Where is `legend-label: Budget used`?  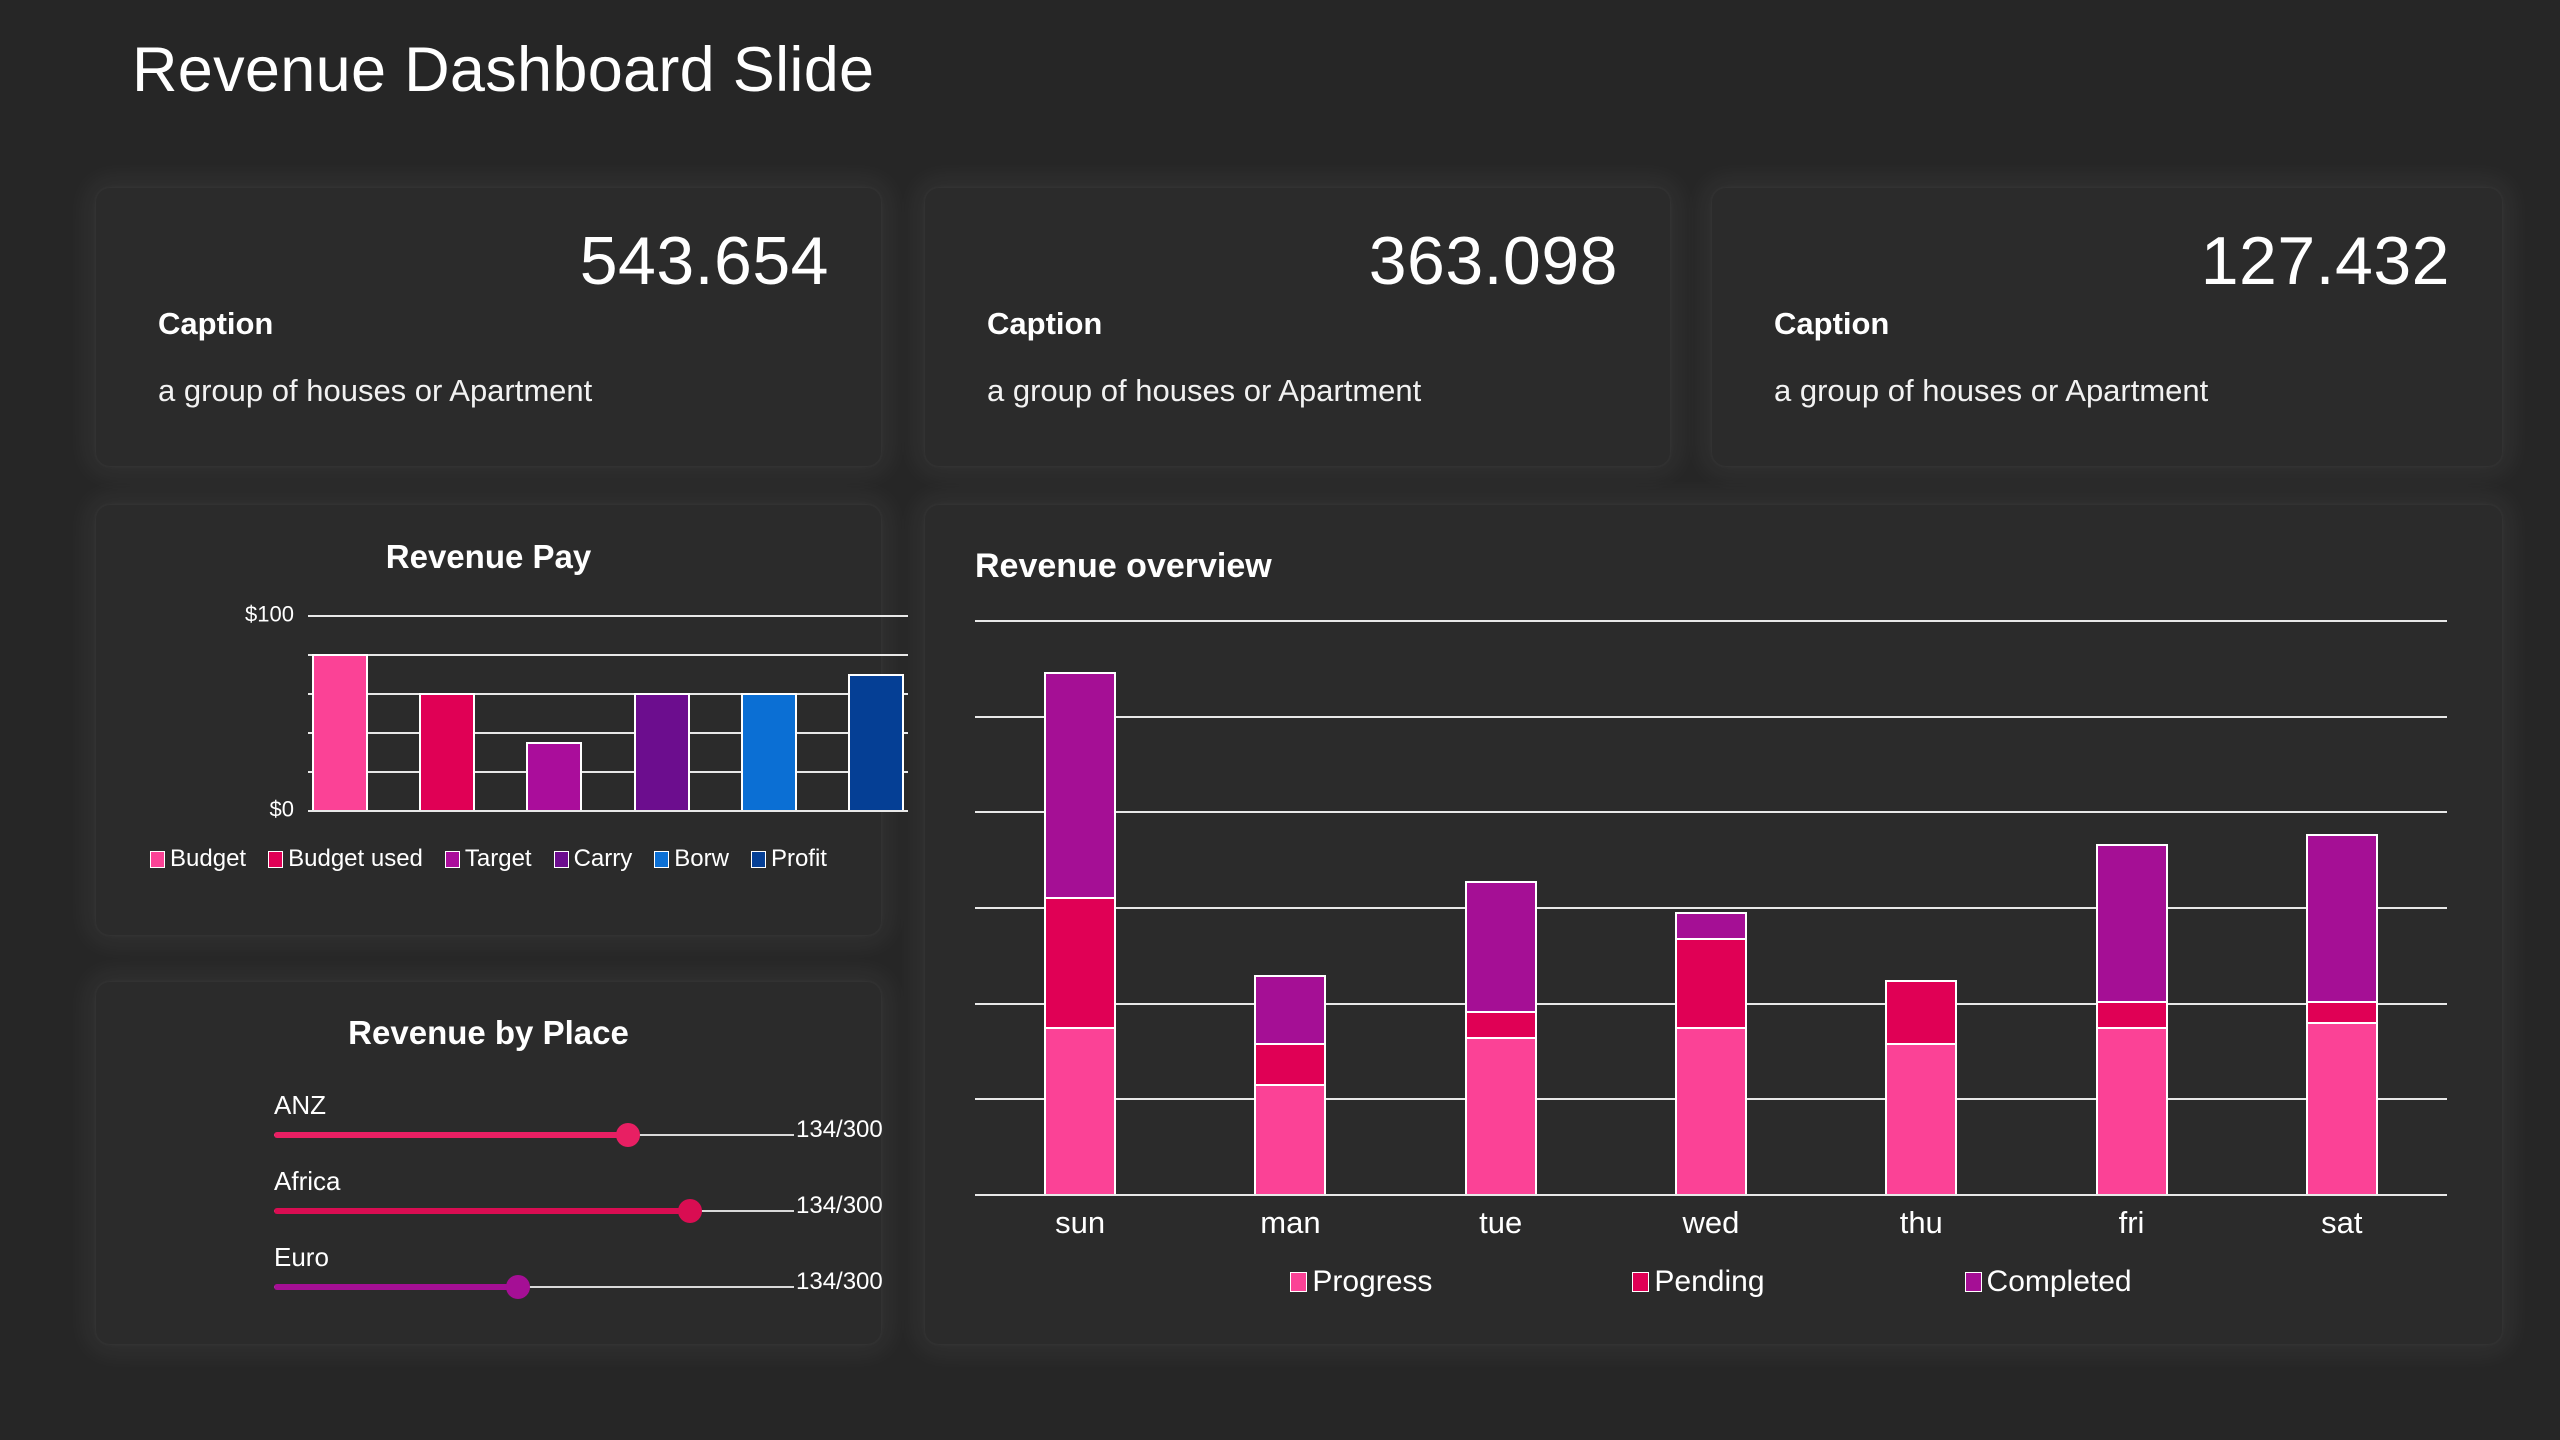 legend-label: Budget used is located at coordinates (355, 858).